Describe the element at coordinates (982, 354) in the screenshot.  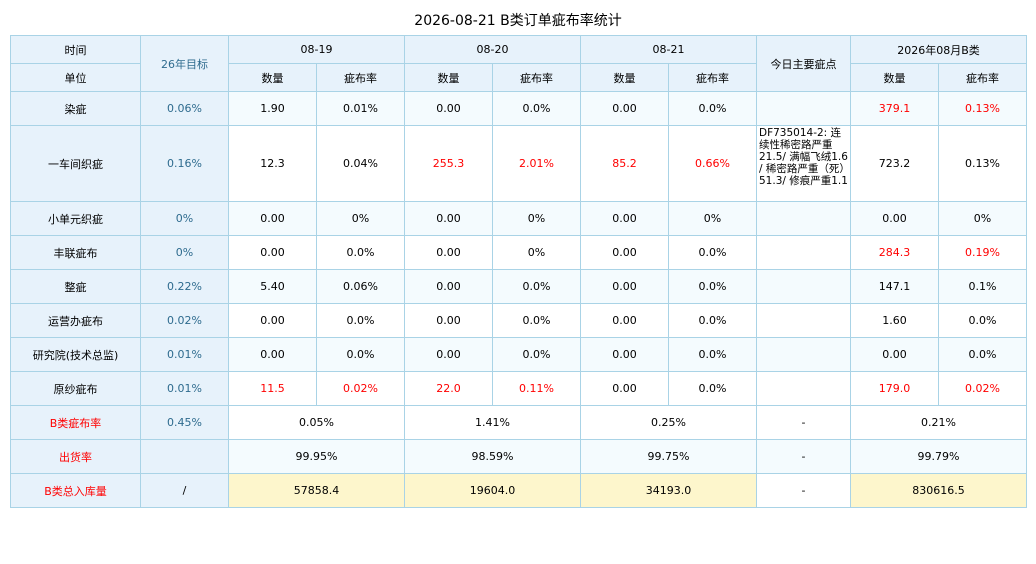
I see `month-rate-cell: 0.0%` at that location.